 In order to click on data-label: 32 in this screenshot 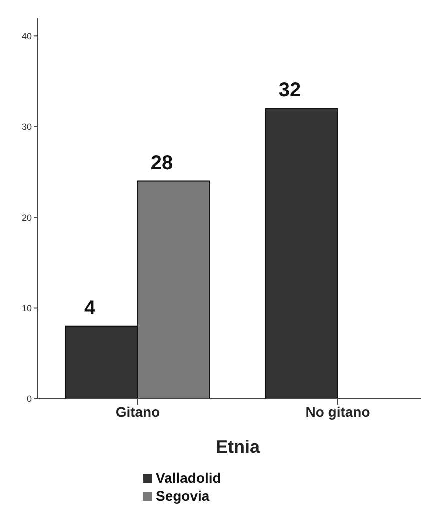, I will do `click(290, 91)`.